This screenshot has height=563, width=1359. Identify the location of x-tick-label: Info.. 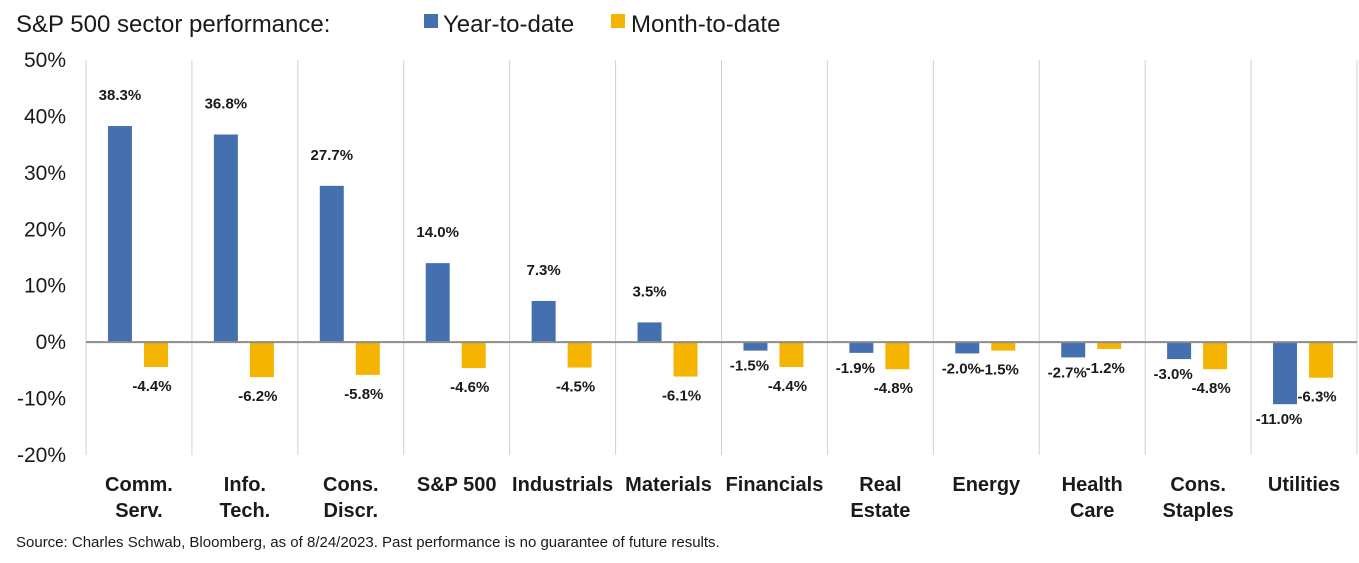
(245, 485).